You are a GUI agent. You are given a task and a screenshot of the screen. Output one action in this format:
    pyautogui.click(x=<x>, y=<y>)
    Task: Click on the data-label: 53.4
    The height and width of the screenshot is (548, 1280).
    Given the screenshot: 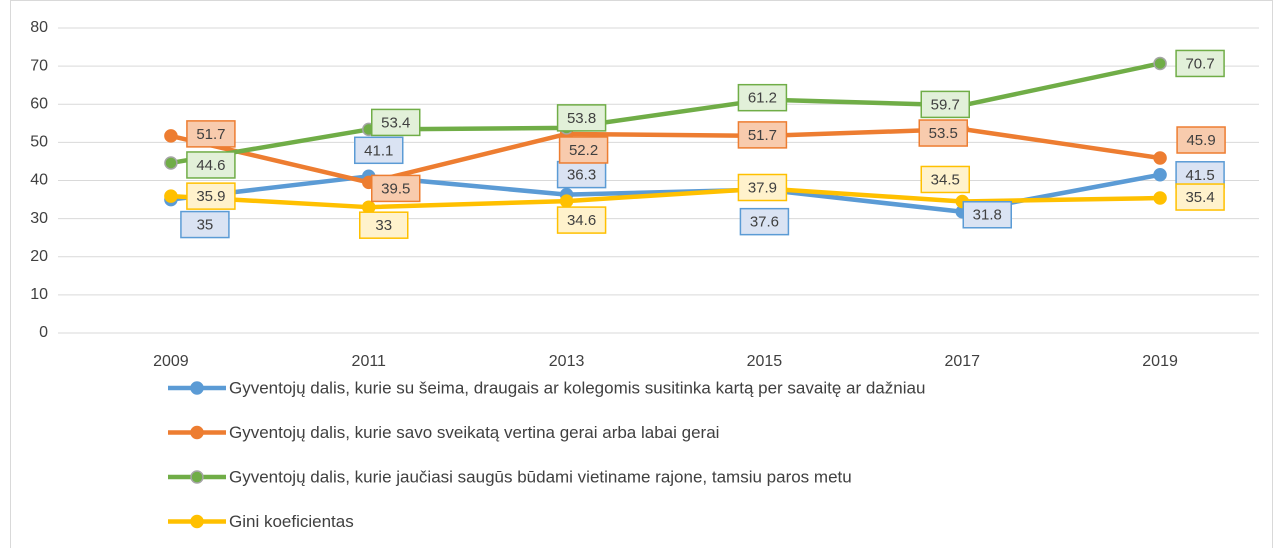 What is the action you would take?
    pyautogui.click(x=395, y=122)
    